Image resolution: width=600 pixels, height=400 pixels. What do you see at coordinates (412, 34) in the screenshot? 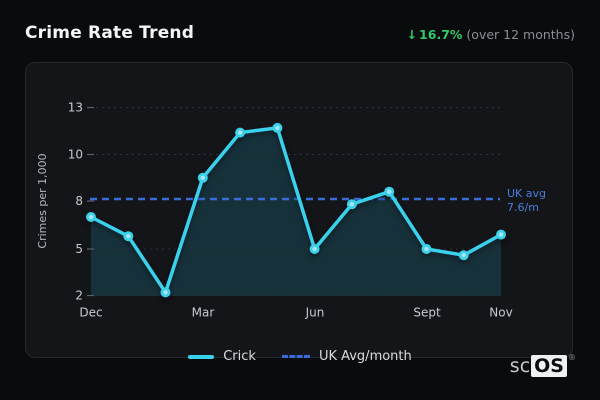
I see `trend-down-icon: ↓` at bounding box center [412, 34].